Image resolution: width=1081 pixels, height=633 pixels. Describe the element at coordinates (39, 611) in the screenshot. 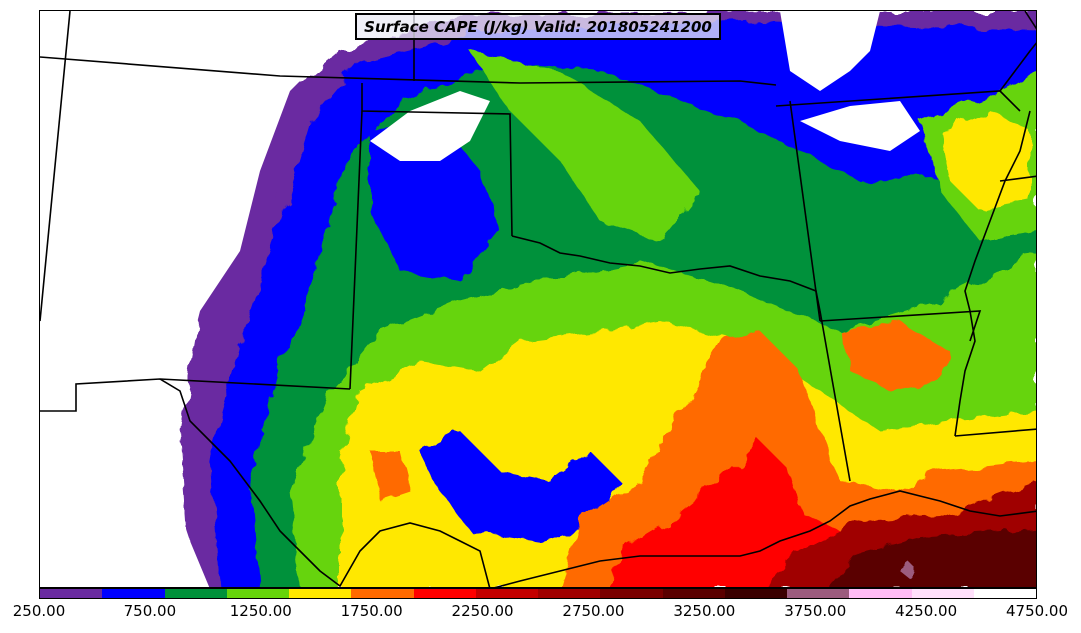

I see `colorbar-tick-label: 250.00` at that location.